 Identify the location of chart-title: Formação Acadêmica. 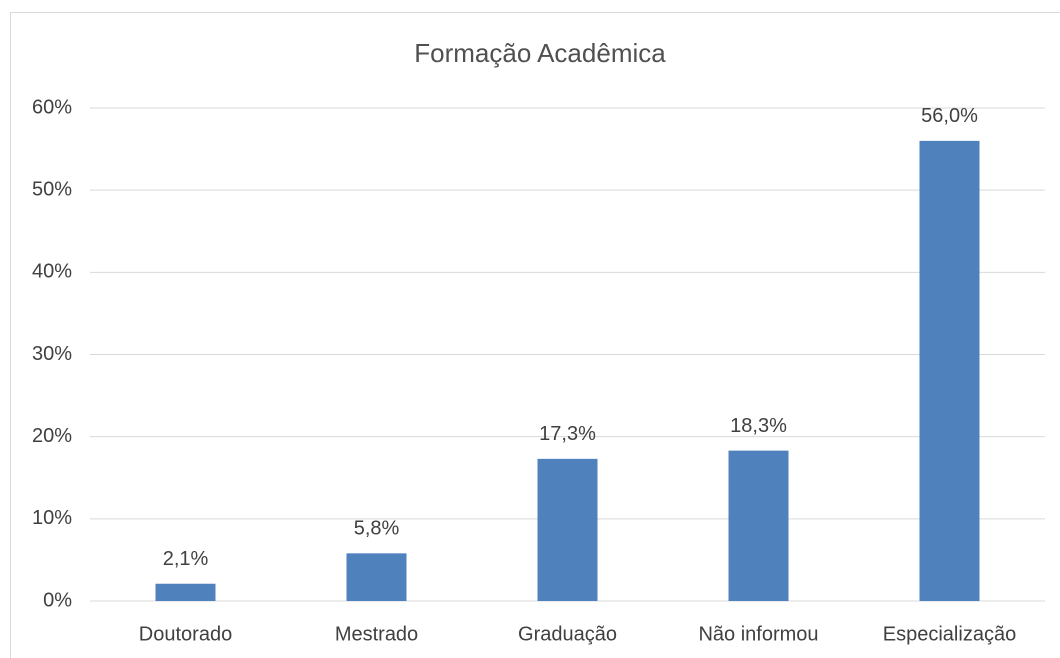
(540, 53).